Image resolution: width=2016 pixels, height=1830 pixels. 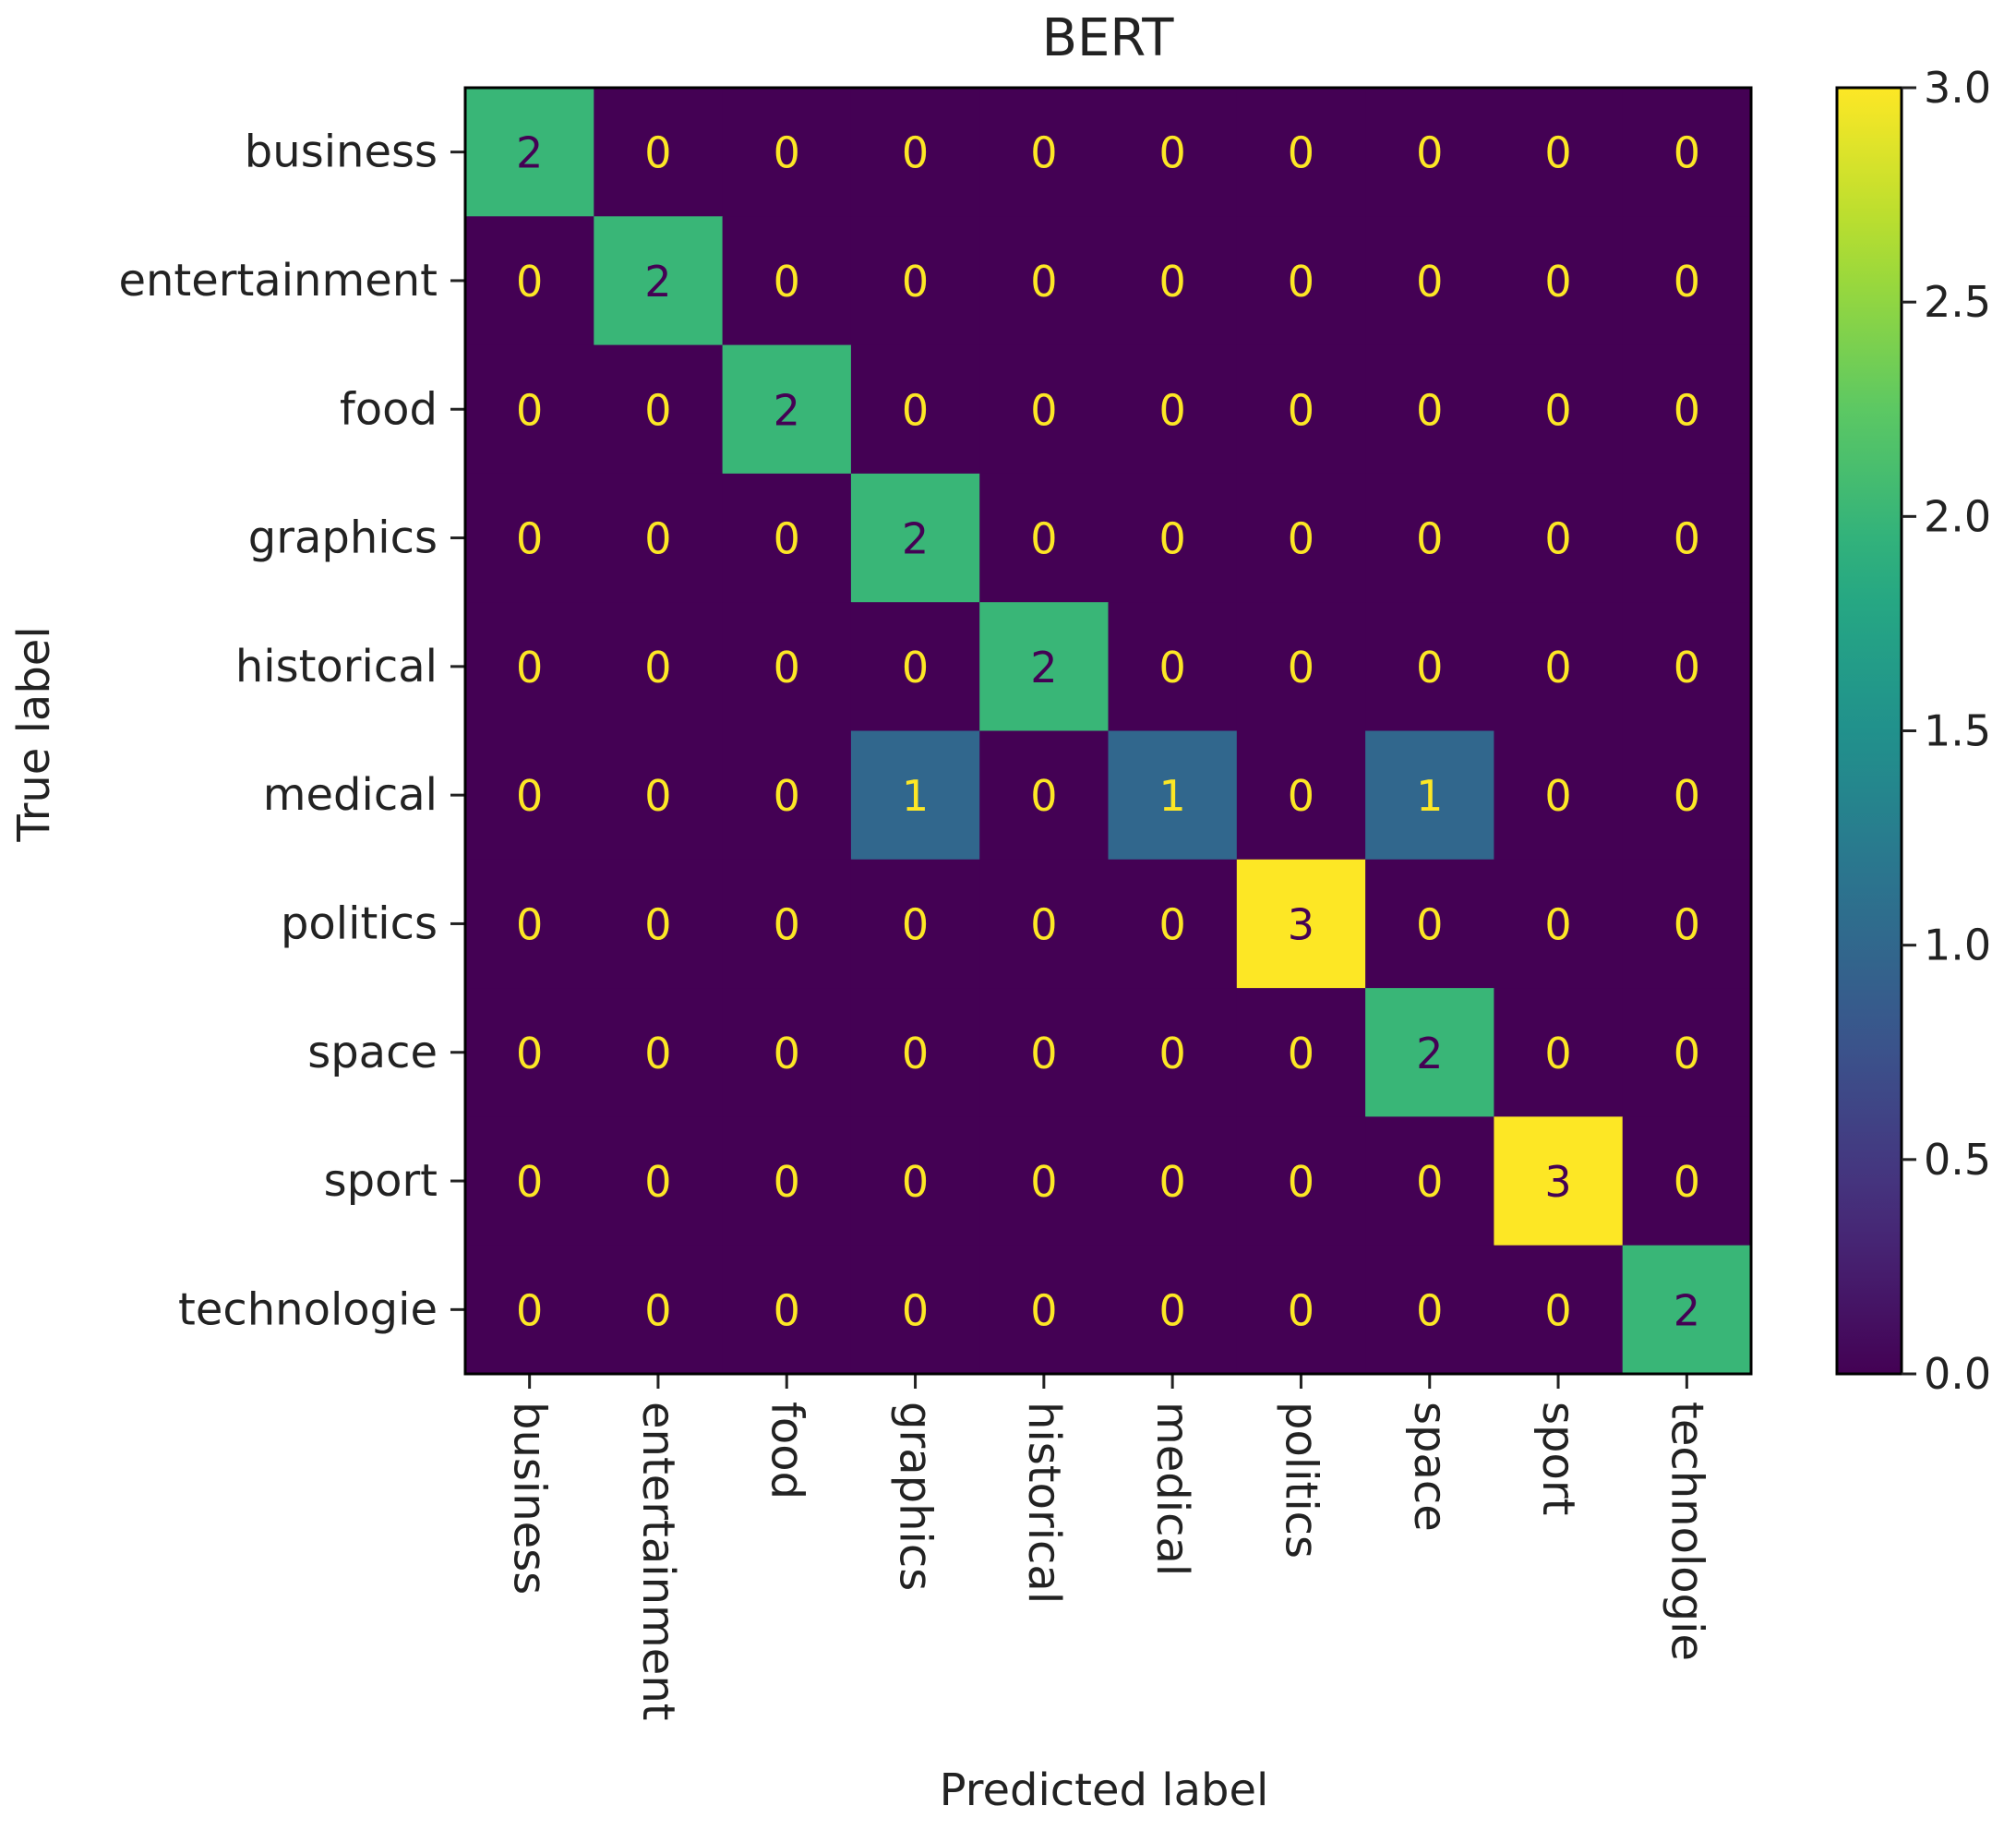 What do you see at coordinates (1558, 1458) in the screenshot?
I see `x-tick-label: sport` at bounding box center [1558, 1458].